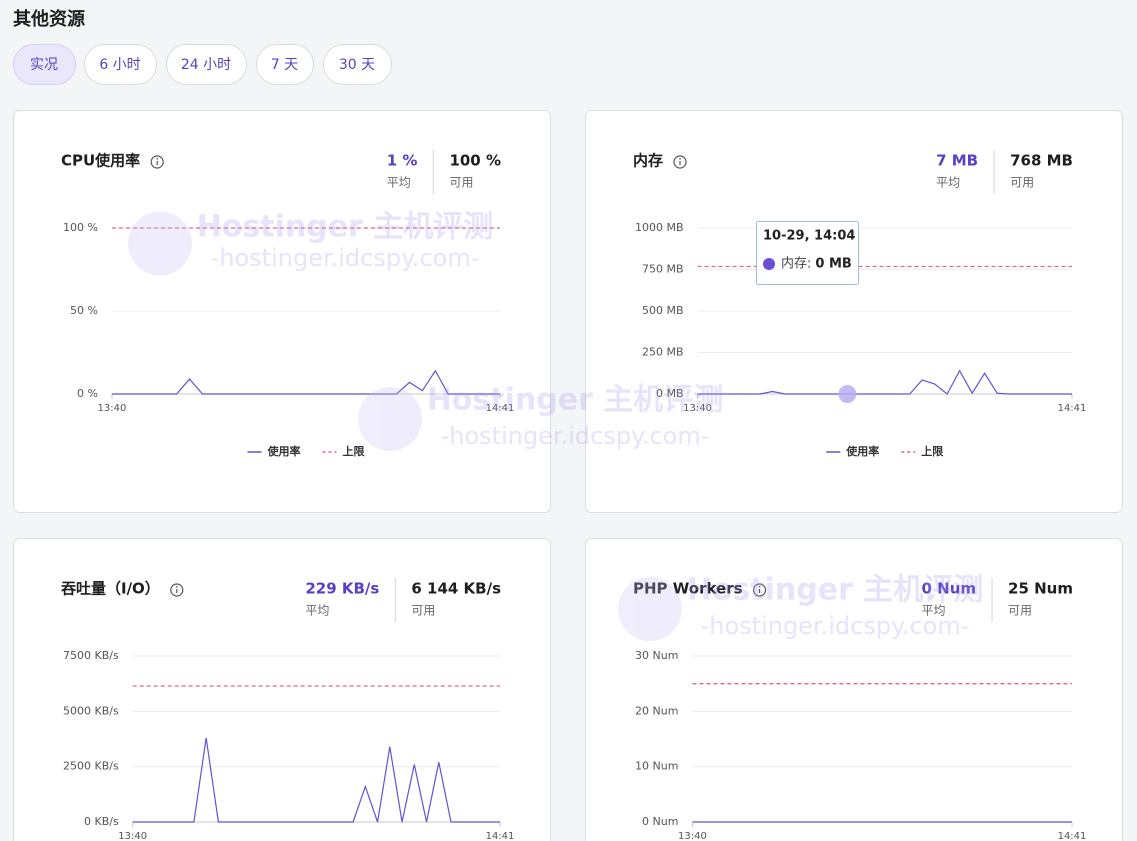 Image resolution: width=1137 pixels, height=841 pixels. I want to click on tab: 7 天, so click(285, 64).